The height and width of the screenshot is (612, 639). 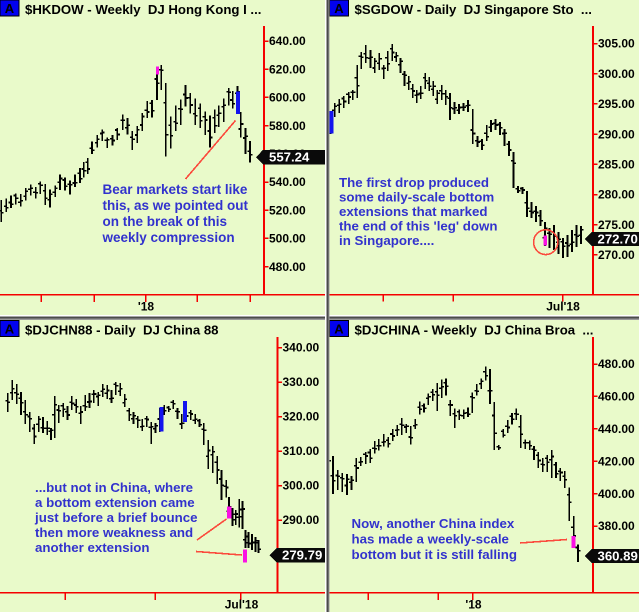 What do you see at coordinates (433, 523) in the screenshot?
I see `svg-text: Now, another China index` at bounding box center [433, 523].